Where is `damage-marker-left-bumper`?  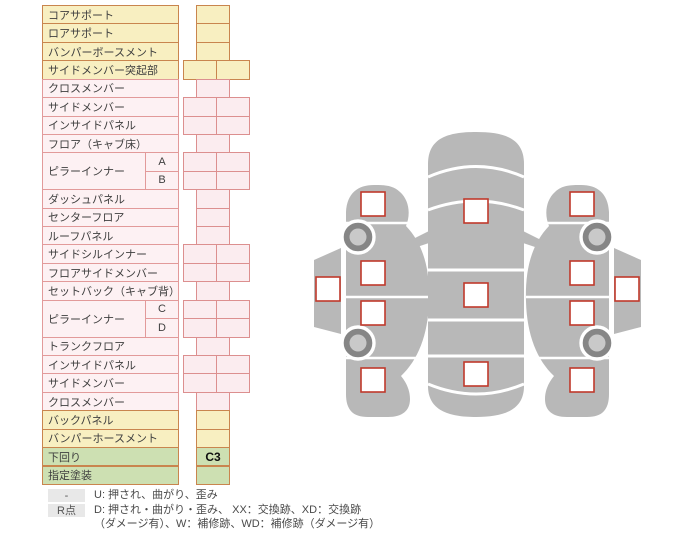 damage-marker-left-bumper is located at coordinates (328, 289).